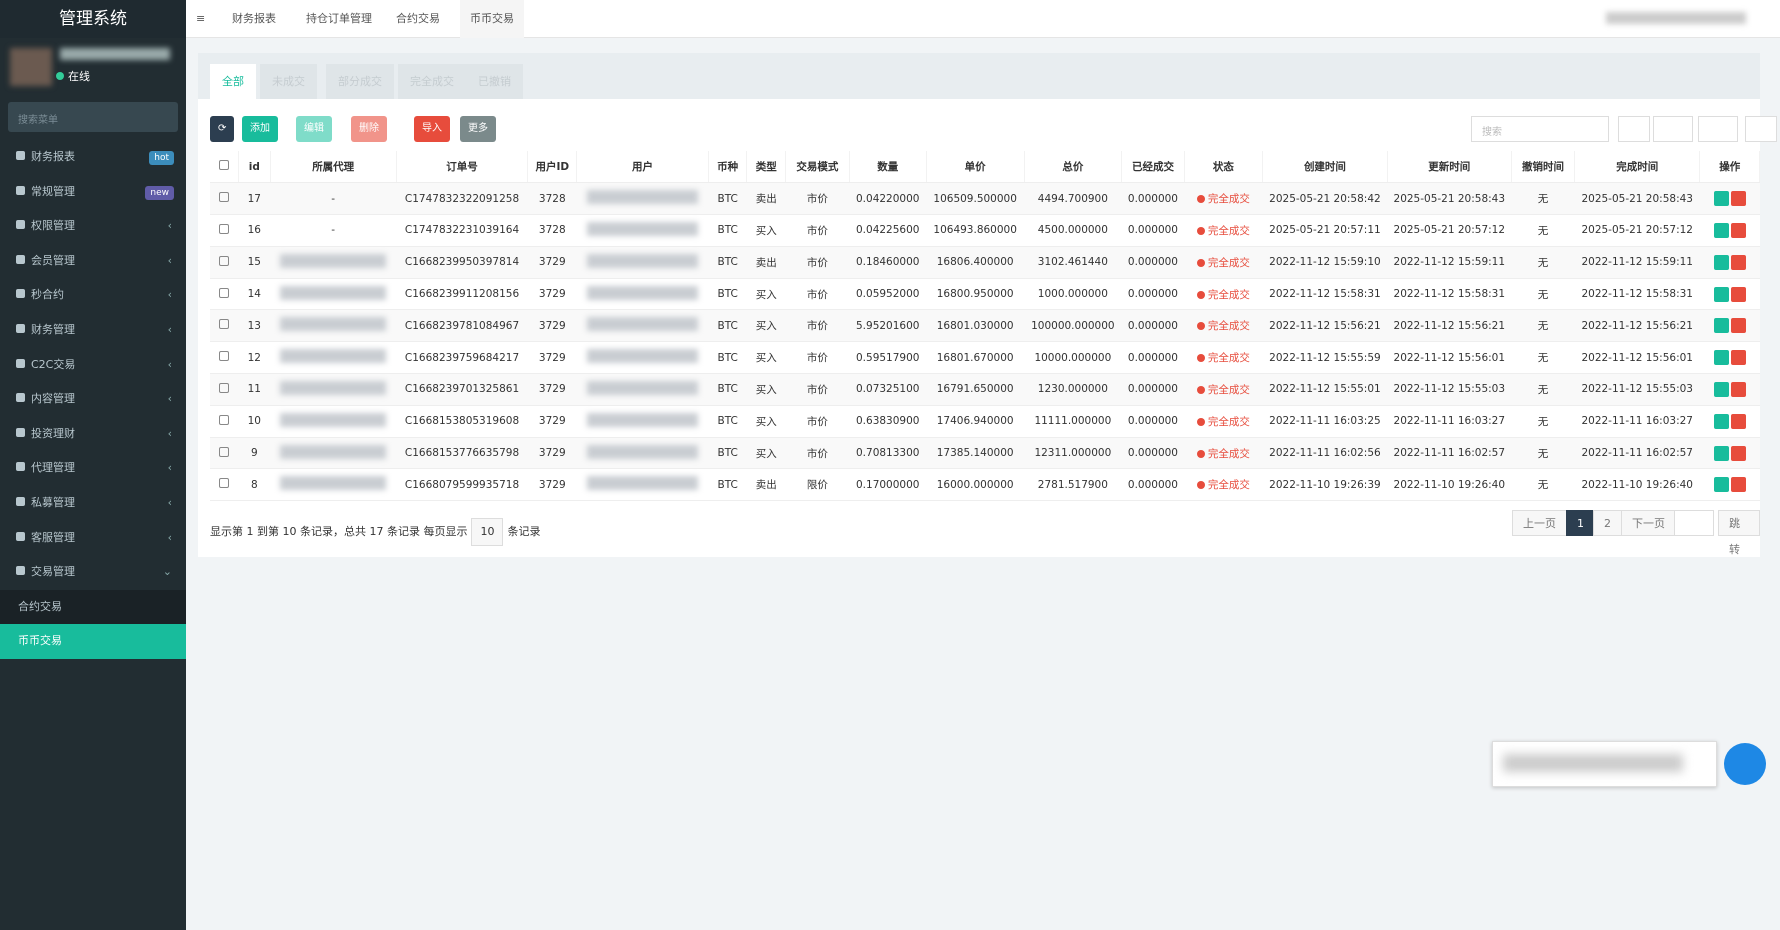 The height and width of the screenshot is (930, 1780). Describe the element at coordinates (369, 129) in the screenshot. I see `toolbar-button: 删除` at that location.